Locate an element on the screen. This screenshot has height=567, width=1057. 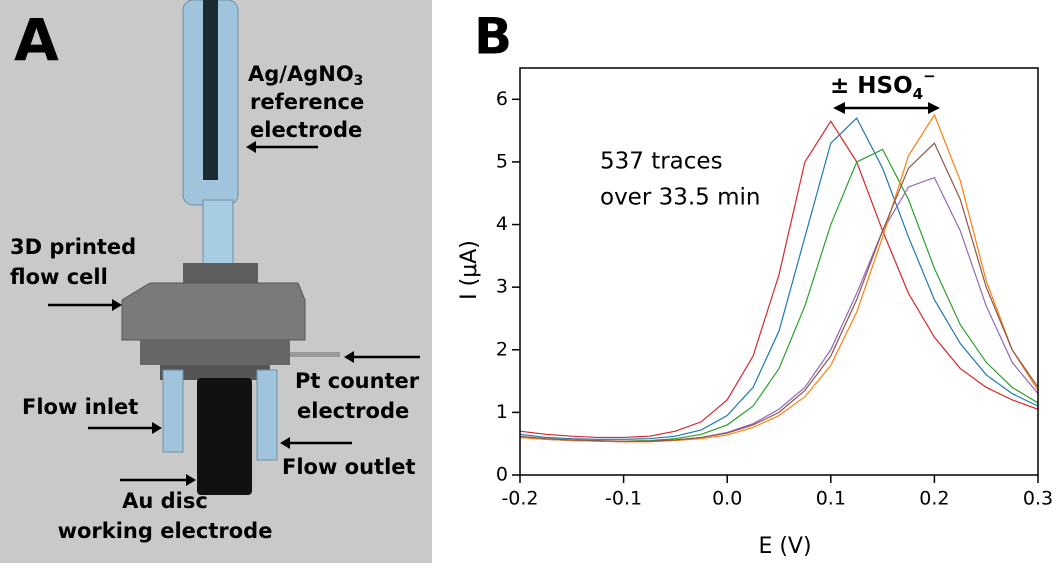
x-tick-label: -0.1 is located at coordinates (623, 499).